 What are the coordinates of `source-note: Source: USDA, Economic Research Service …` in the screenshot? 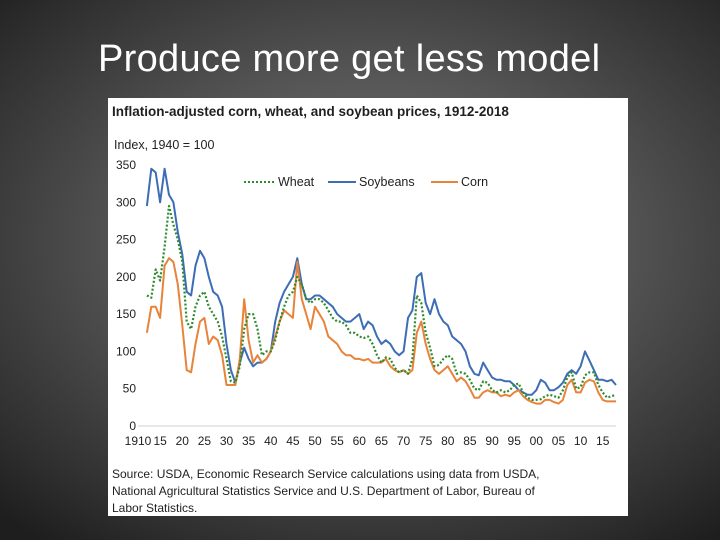 It's located at (327, 491).